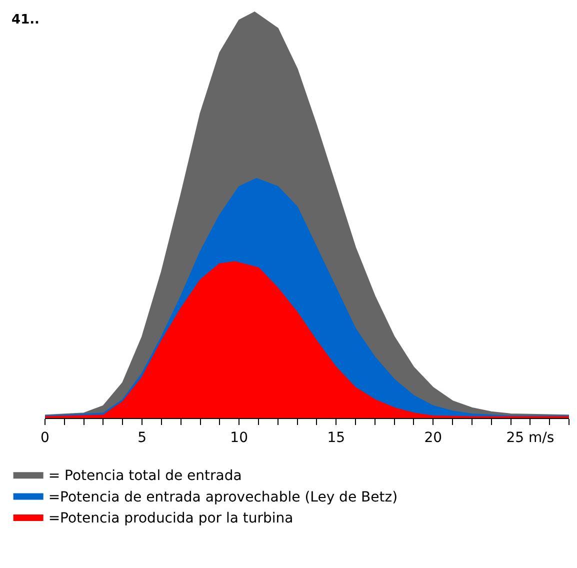 This screenshot has height=568, width=577. Describe the element at coordinates (433, 438) in the screenshot. I see `x-tick-label: 20` at that location.